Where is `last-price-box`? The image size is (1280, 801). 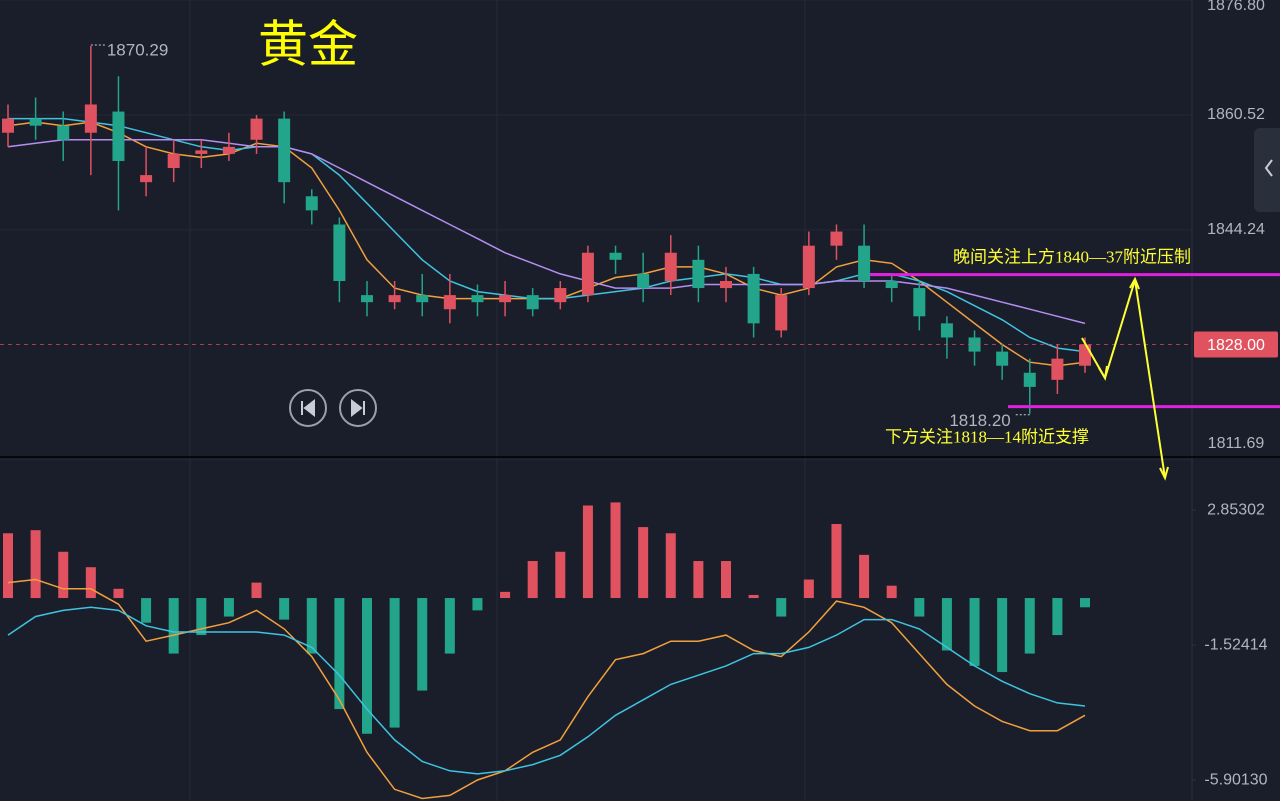
last-price-box is located at coordinates (1236, 344).